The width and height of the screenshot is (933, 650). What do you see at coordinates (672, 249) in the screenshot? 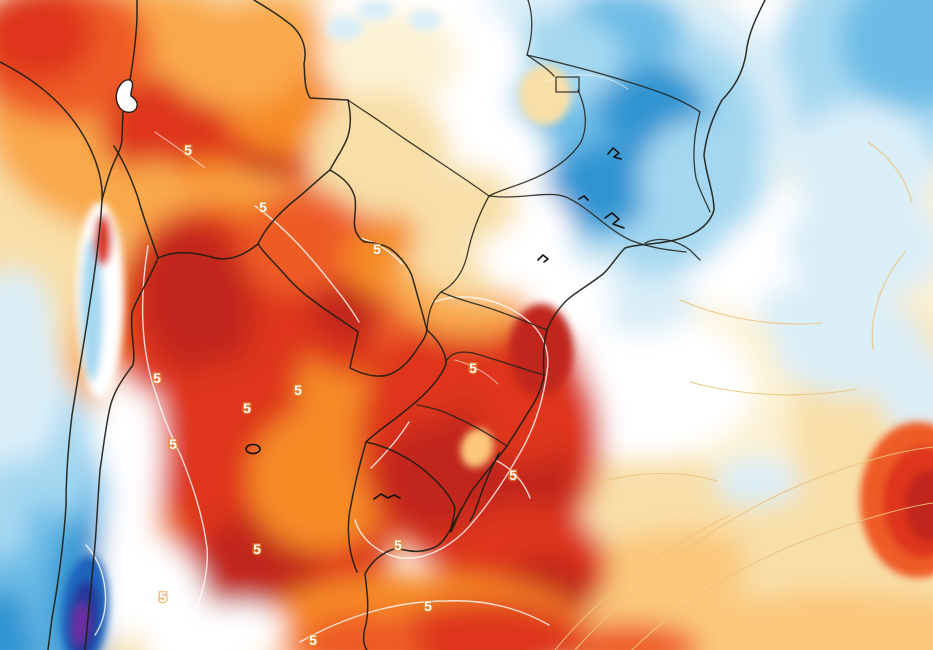
I see `rio-de-janeiro-border` at bounding box center [672, 249].